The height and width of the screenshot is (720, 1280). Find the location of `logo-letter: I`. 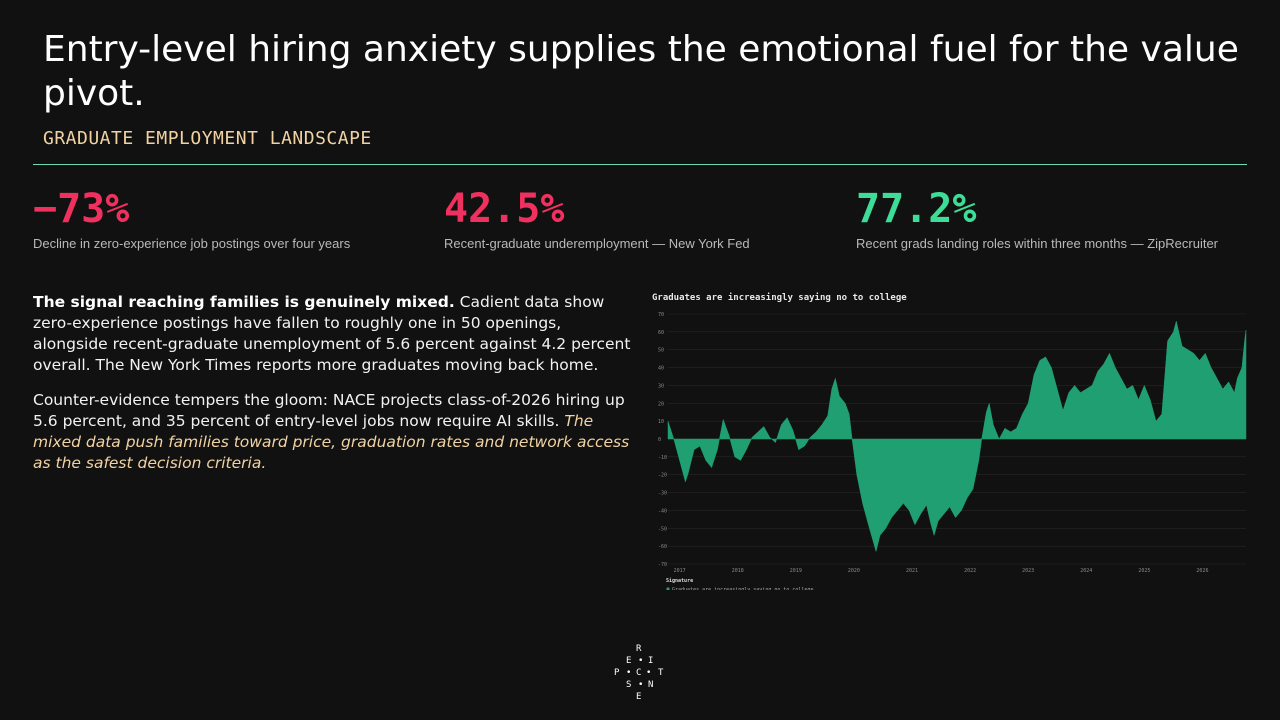

logo-letter: I is located at coordinates (651, 661).